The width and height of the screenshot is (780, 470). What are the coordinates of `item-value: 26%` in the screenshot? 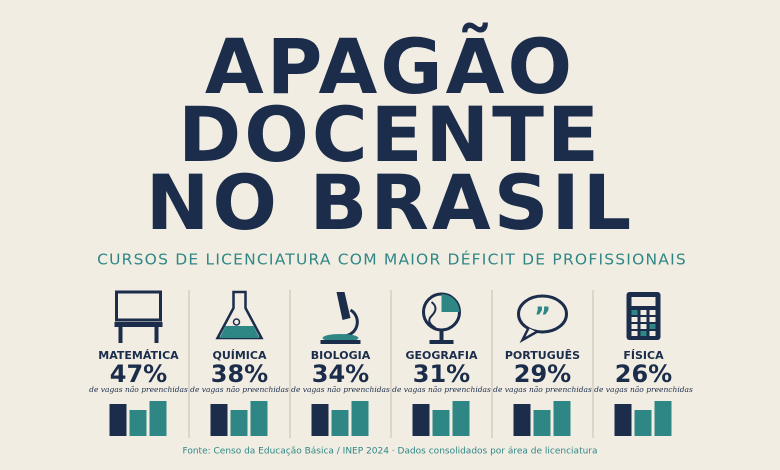 It's located at (643, 374).